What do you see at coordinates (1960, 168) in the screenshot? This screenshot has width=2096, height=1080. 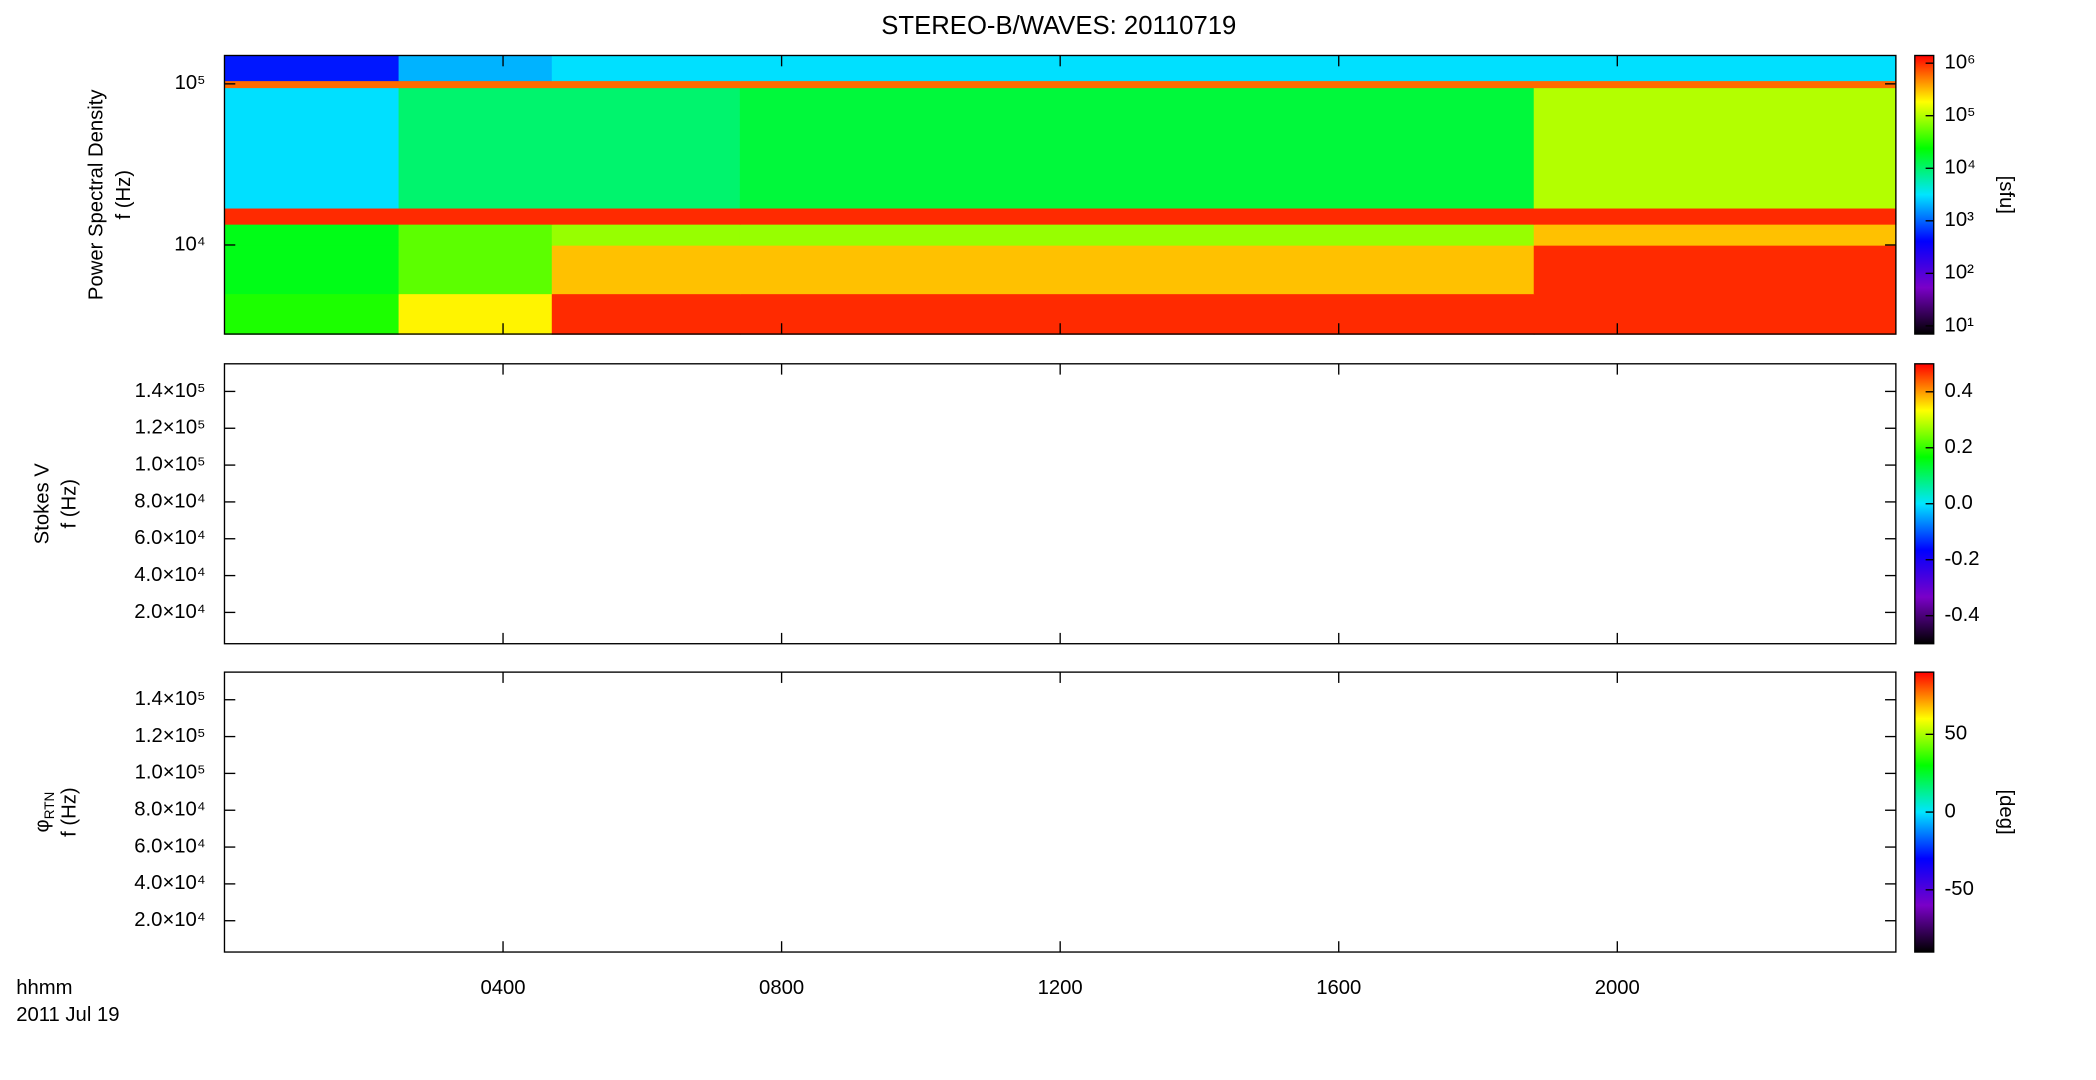 I see `colorbar-tick-label: 10⁴` at bounding box center [1960, 168].